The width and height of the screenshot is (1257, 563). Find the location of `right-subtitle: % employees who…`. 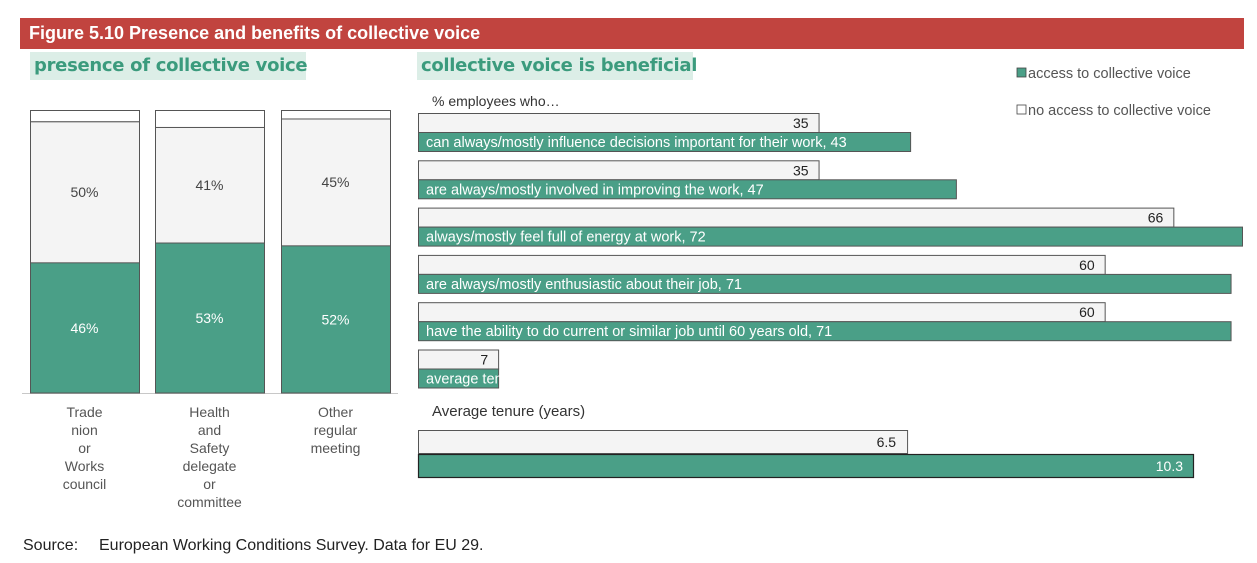

right-subtitle: % employees who… is located at coordinates (496, 101).